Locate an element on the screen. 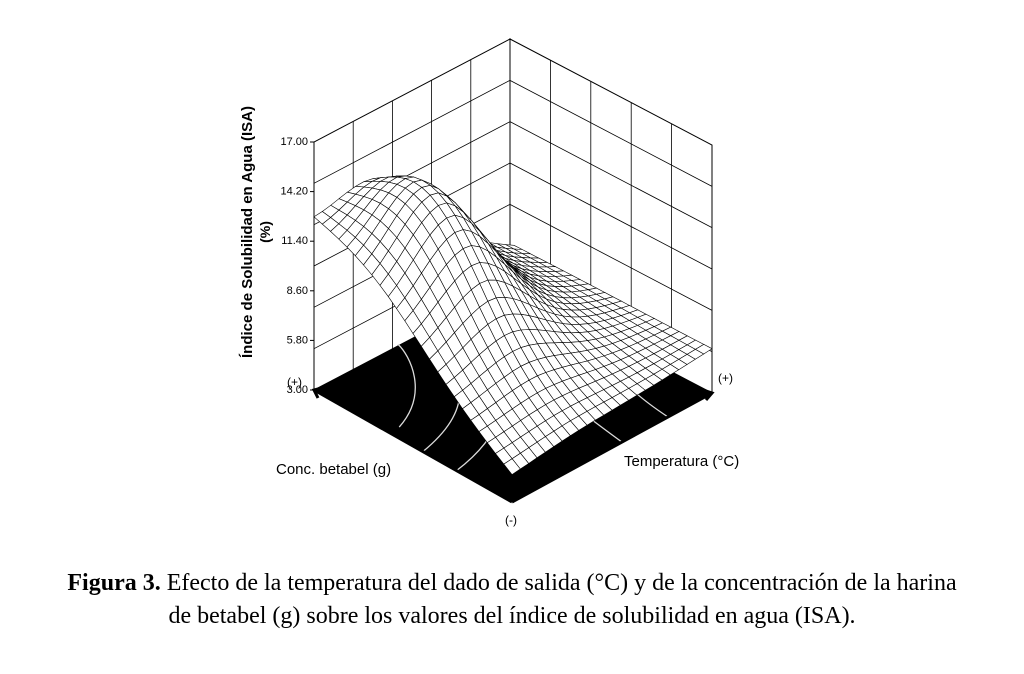  z-axis-title-line2: (%) is located at coordinates (265, 232).